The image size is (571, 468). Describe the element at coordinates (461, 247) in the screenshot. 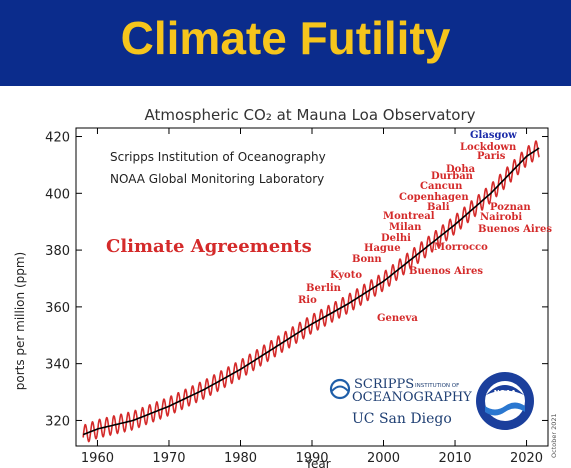

I see `agreement-label: Morrocco` at that location.